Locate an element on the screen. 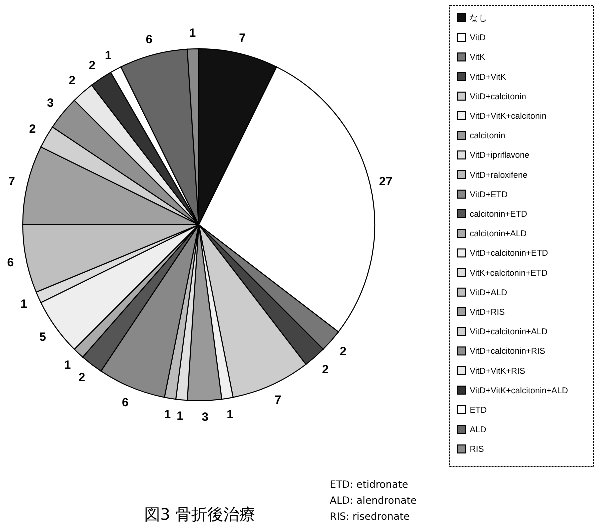 The height and width of the screenshot is (531, 598). legend-label: VitD+VitK+calcitonin+ALD is located at coordinates (519, 390).